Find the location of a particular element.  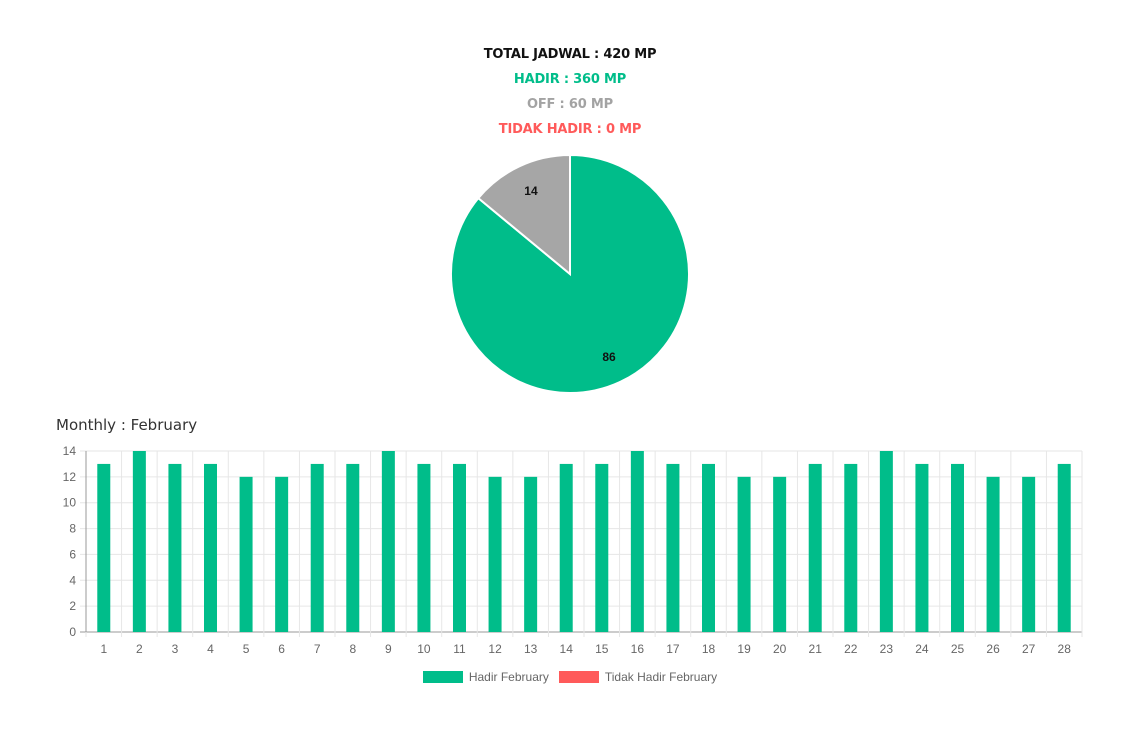

x-tick-label: 12 is located at coordinates (495, 649).